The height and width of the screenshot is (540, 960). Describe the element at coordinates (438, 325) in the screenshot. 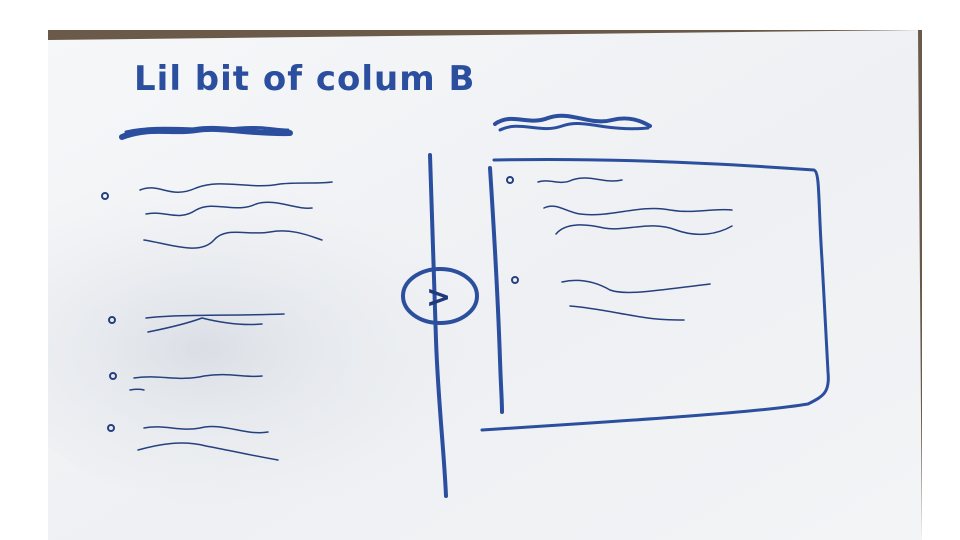

I see `column-divider` at that location.